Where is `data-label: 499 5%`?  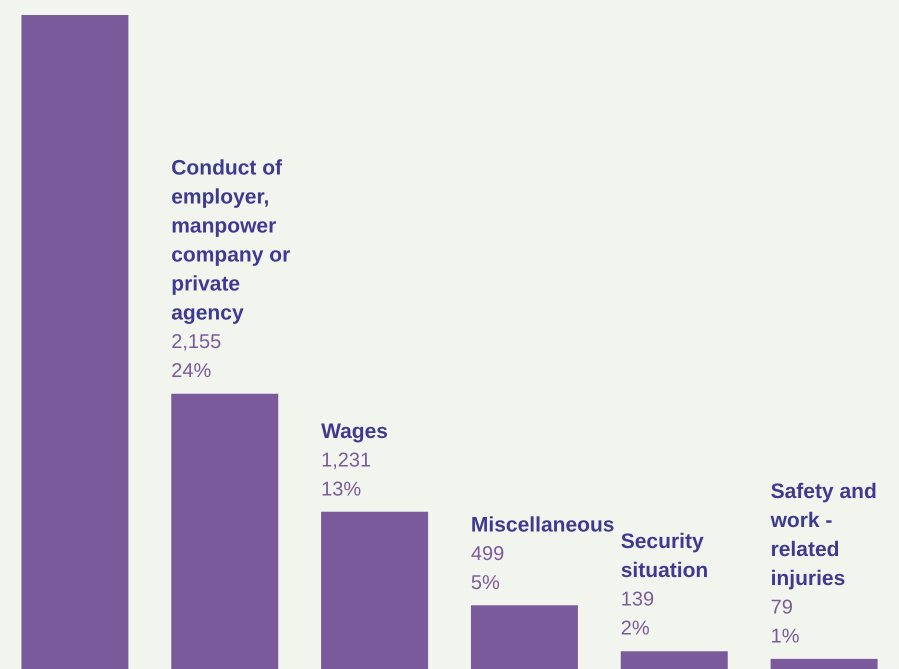
data-label: 499 5% is located at coordinates (487, 568).